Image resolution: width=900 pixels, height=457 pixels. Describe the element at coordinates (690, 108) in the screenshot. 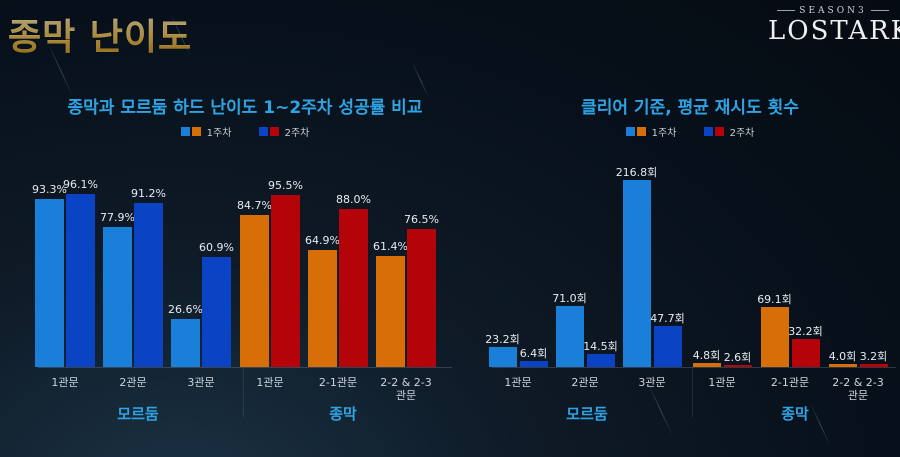

I see `chart-title: 클리어 기준, 평균 재시도 횟수` at that location.